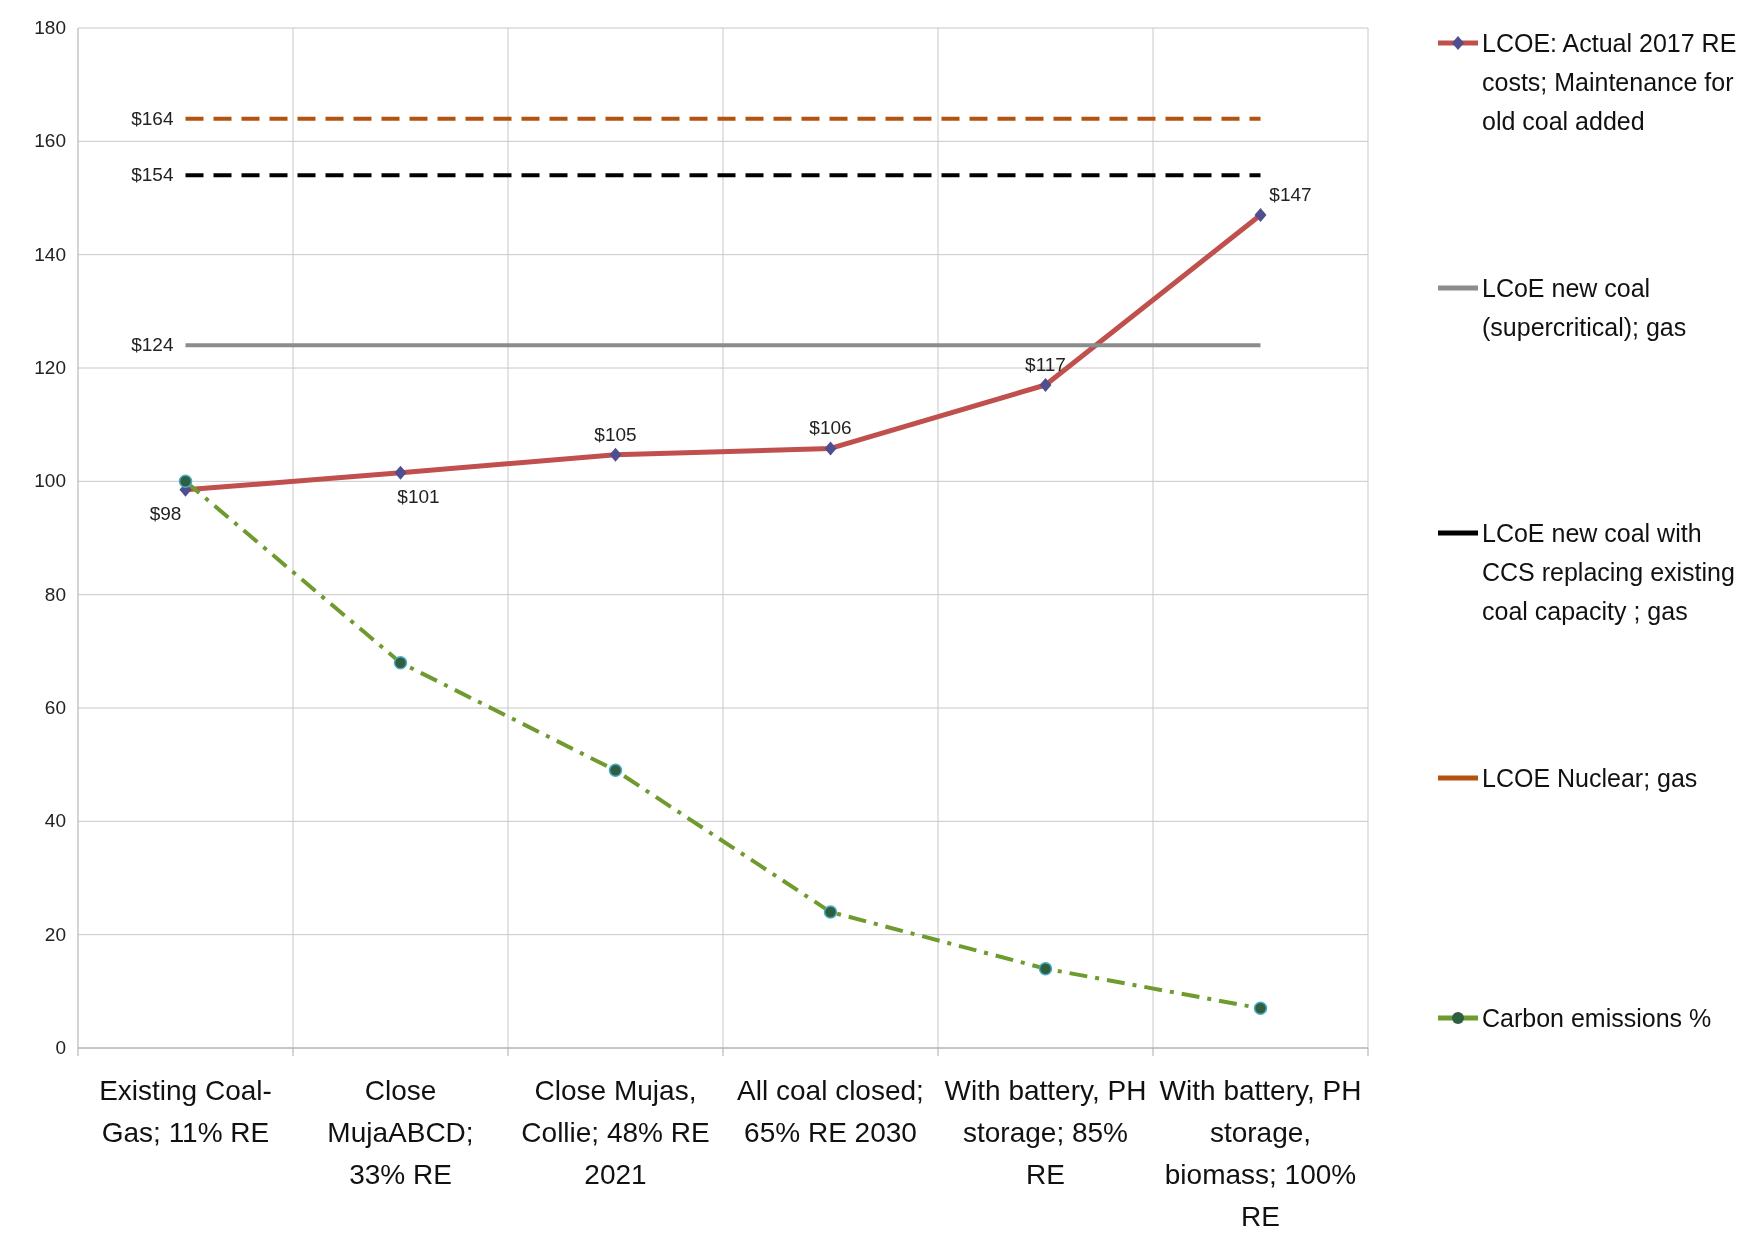  Describe the element at coordinates (1290, 194) in the screenshot. I see `data-label: $147` at that location.